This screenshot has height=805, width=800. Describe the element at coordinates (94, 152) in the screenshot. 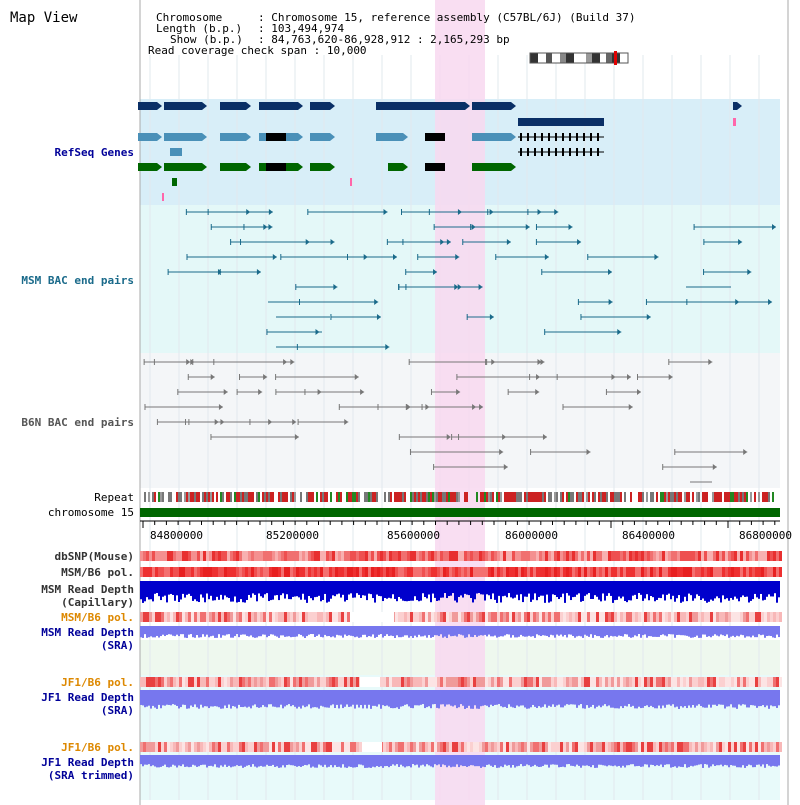

I see `track-label-refseq: RefSeq Genes` at that location.